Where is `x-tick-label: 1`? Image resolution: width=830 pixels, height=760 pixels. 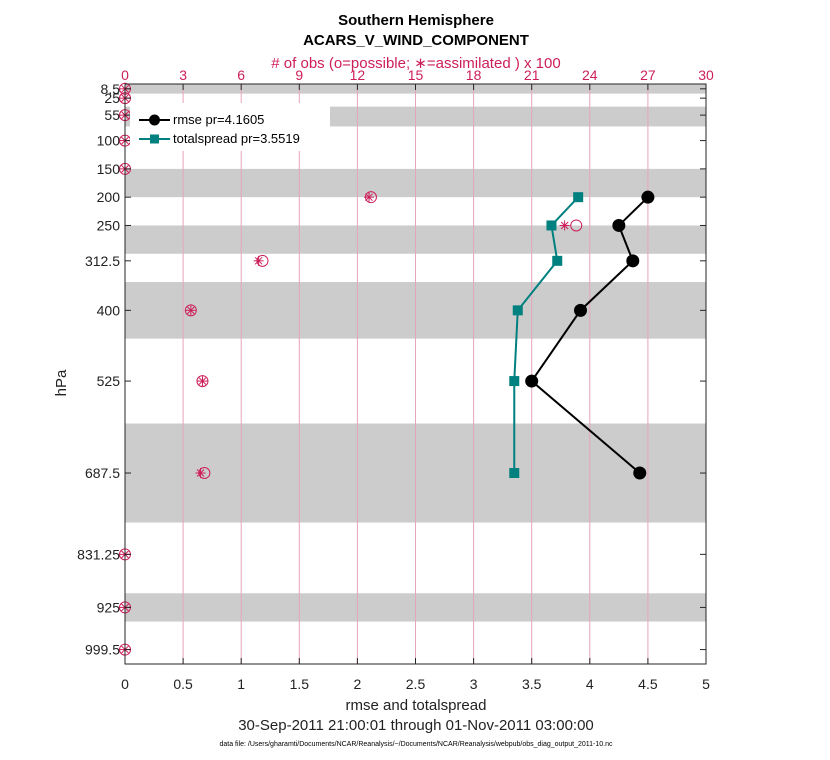 x-tick-label: 1 is located at coordinates (241, 684).